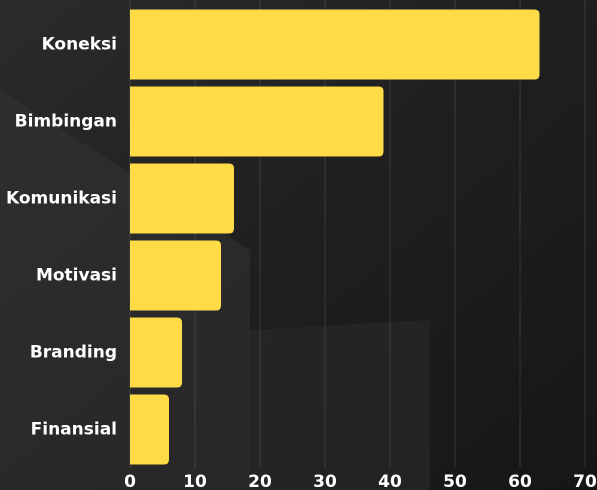 The image size is (597, 490). I want to click on y-tick-label: Finansial, so click(74, 430).